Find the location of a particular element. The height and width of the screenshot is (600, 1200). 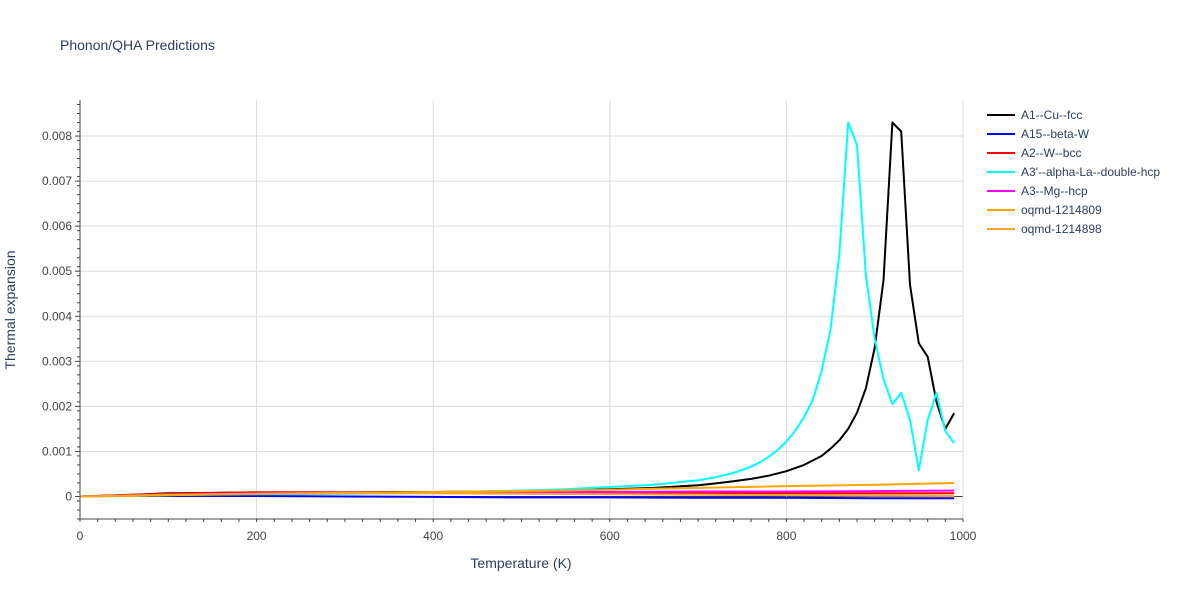

legend-item-4: A3--Mg--hcp is located at coordinates (1037, 191).